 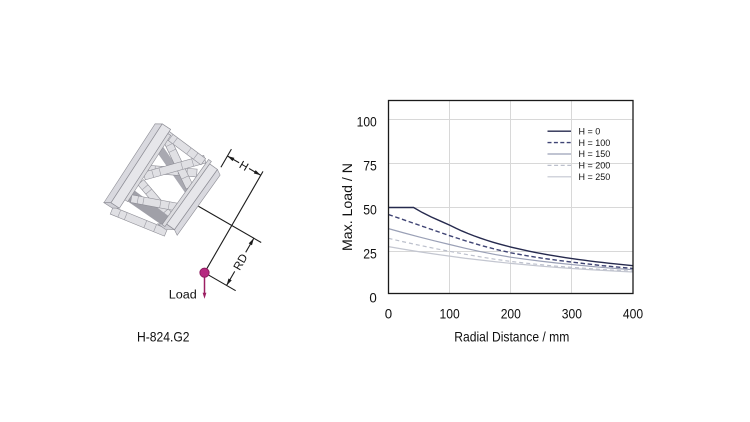 I want to click on svg-text: Load, so click(x=183, y=296).